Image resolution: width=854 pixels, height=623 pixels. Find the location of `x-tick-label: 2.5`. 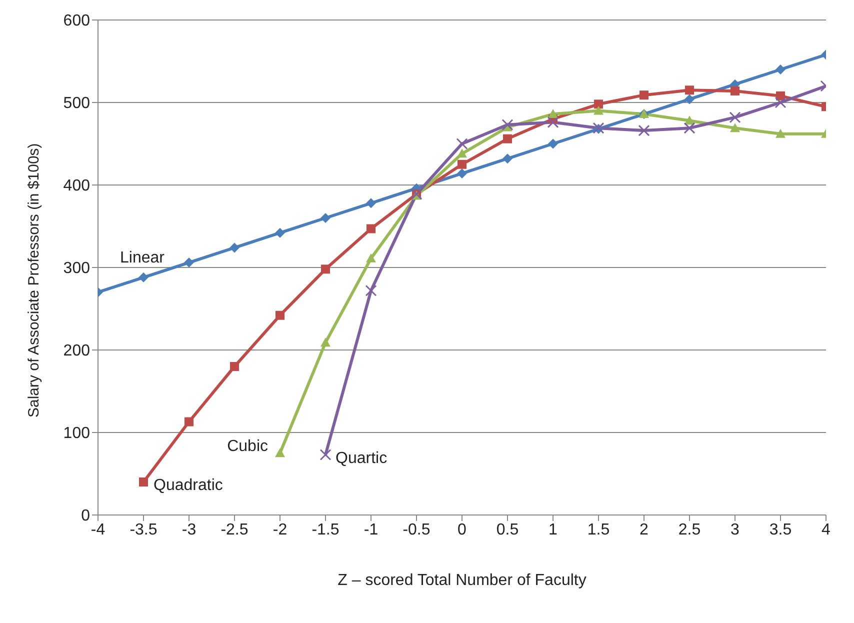

x-tick-label: 2.5 is located at coordinates (689, 529).